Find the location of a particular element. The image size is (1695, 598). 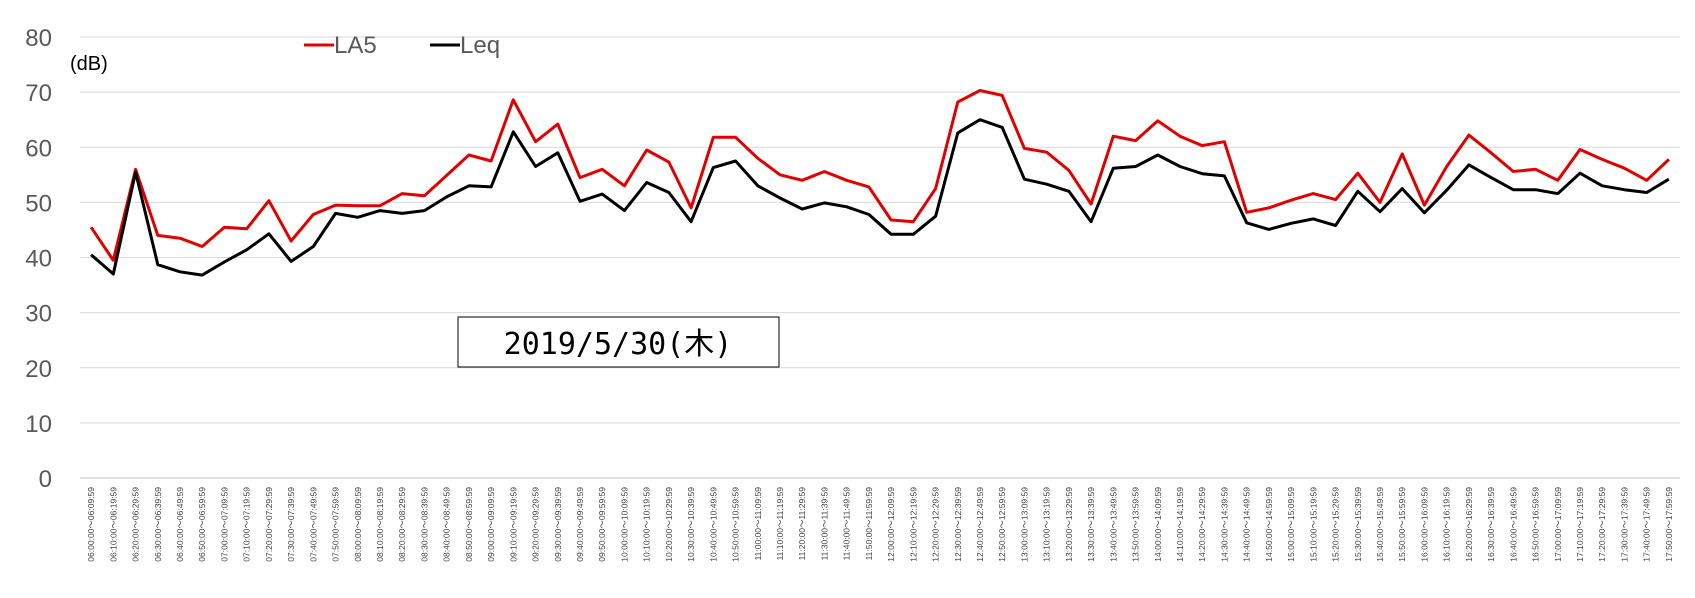

x-tick-label: 16:00:00～16:09:59 is located at coordinates (1424, 524).